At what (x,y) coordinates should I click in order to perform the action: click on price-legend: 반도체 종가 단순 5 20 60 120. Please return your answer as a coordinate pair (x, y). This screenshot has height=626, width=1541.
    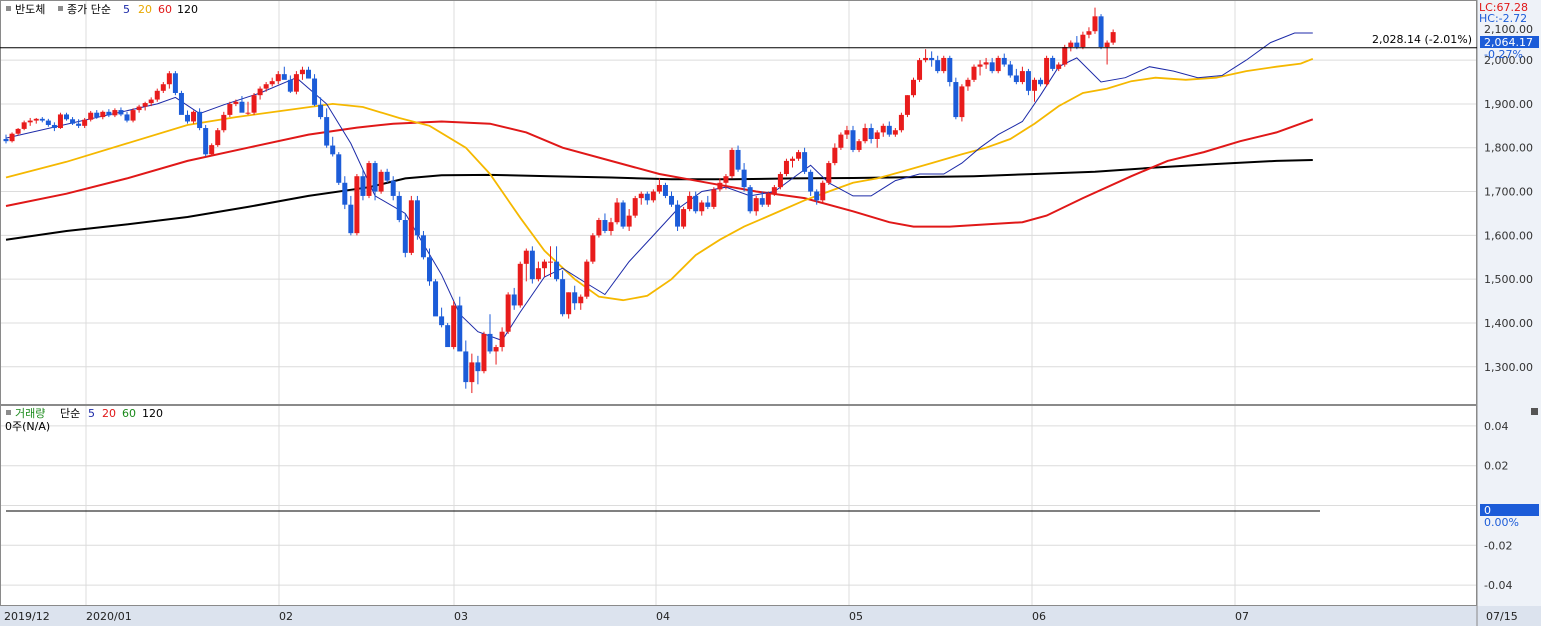
    Looking at the image, I should click on (102, 9).